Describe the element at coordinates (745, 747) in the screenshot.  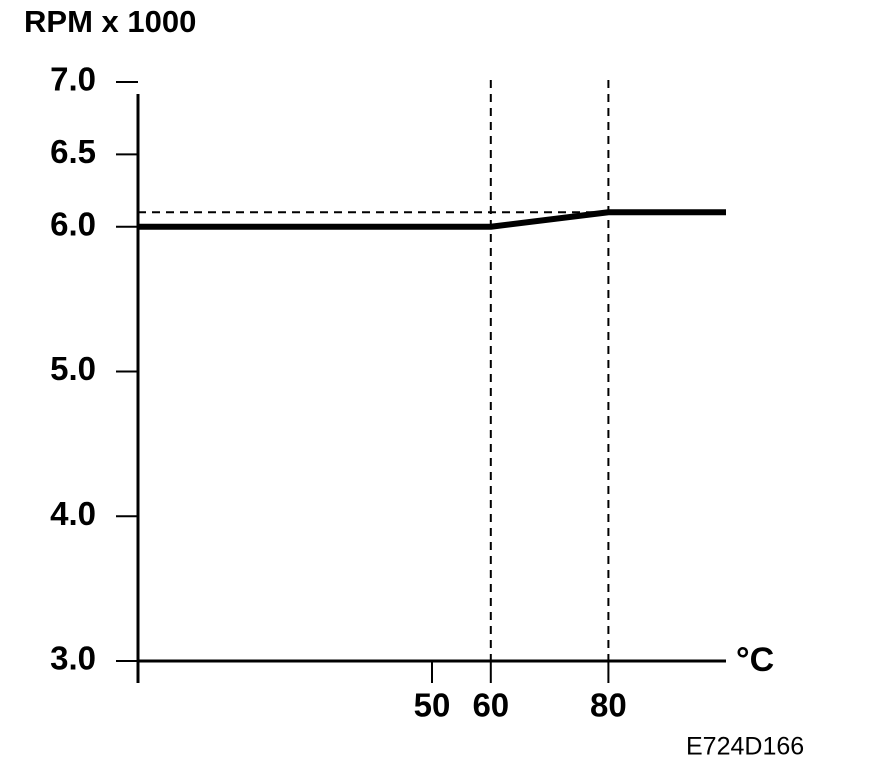
I see `figure-code: E724D166` at that location.